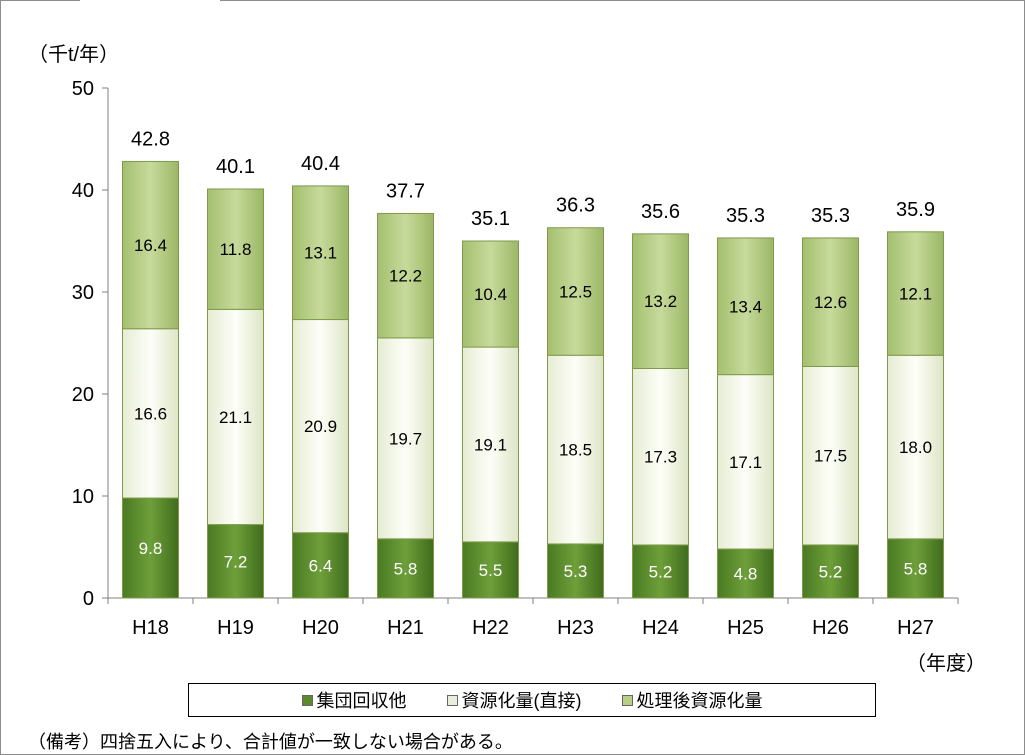 Image resolution: width=1025 pixels, height=755 pixels. I want to click on data-label-H21-0: 5.8, so click(406, 568).